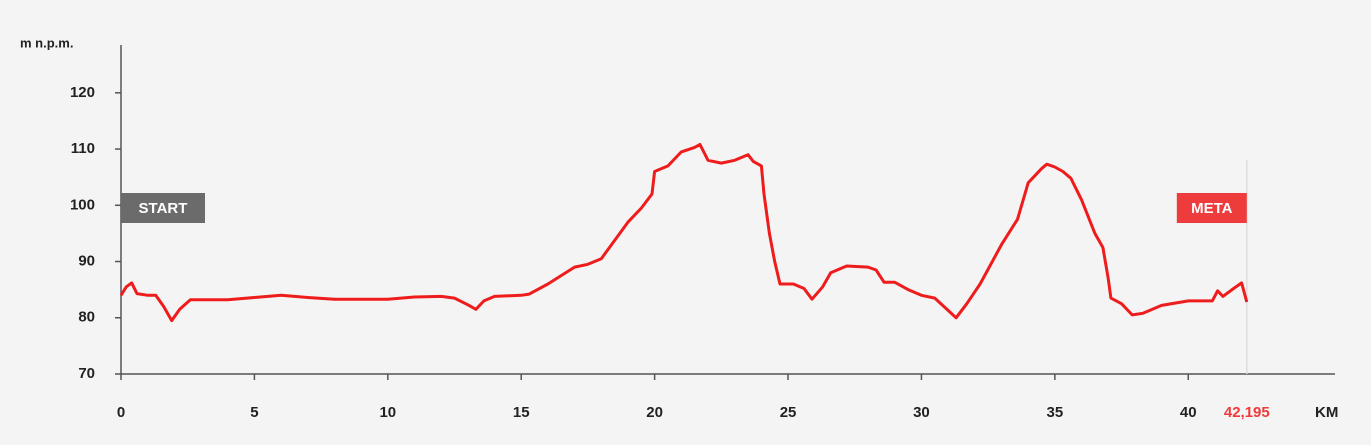  I want to click on y-tick-label: 110, so click(83, 148).